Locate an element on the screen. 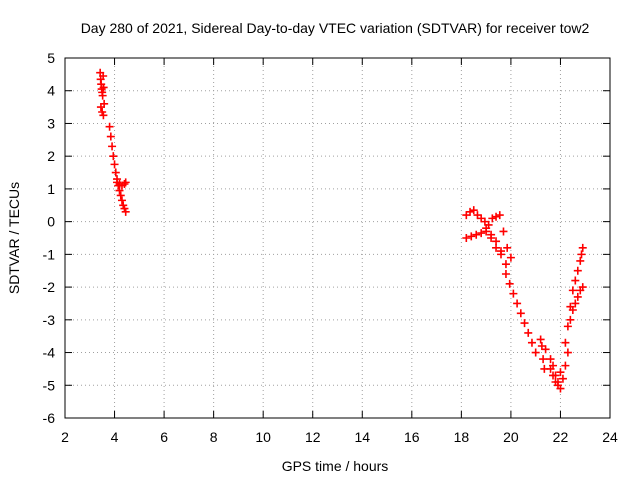 This screenshot has width=640, height=480. x-tick-label: 12 is located at coordinates (313, 437).